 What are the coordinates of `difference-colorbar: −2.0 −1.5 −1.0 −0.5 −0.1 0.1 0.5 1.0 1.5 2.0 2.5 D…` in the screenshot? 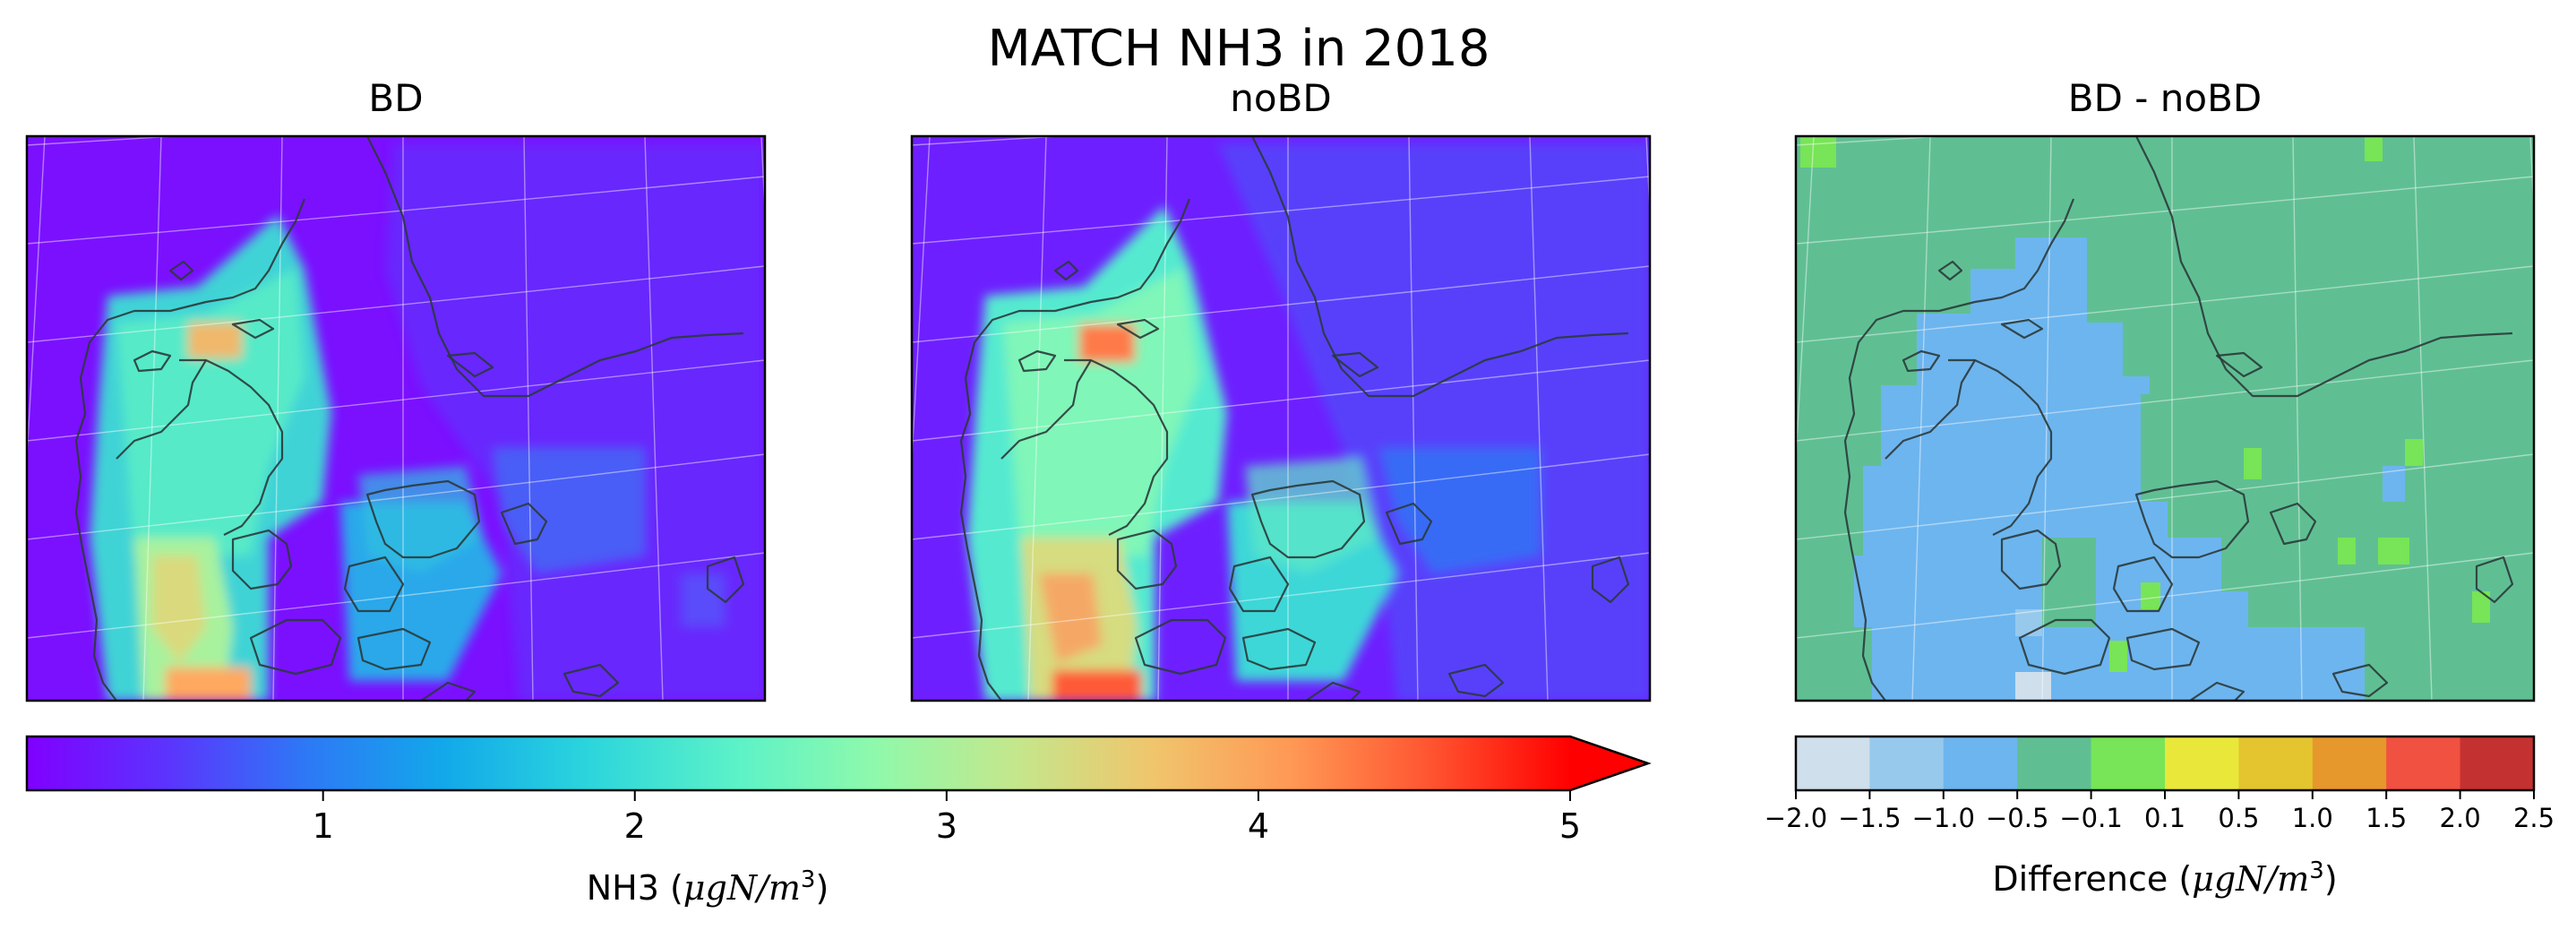 It's located at (2160, 817).